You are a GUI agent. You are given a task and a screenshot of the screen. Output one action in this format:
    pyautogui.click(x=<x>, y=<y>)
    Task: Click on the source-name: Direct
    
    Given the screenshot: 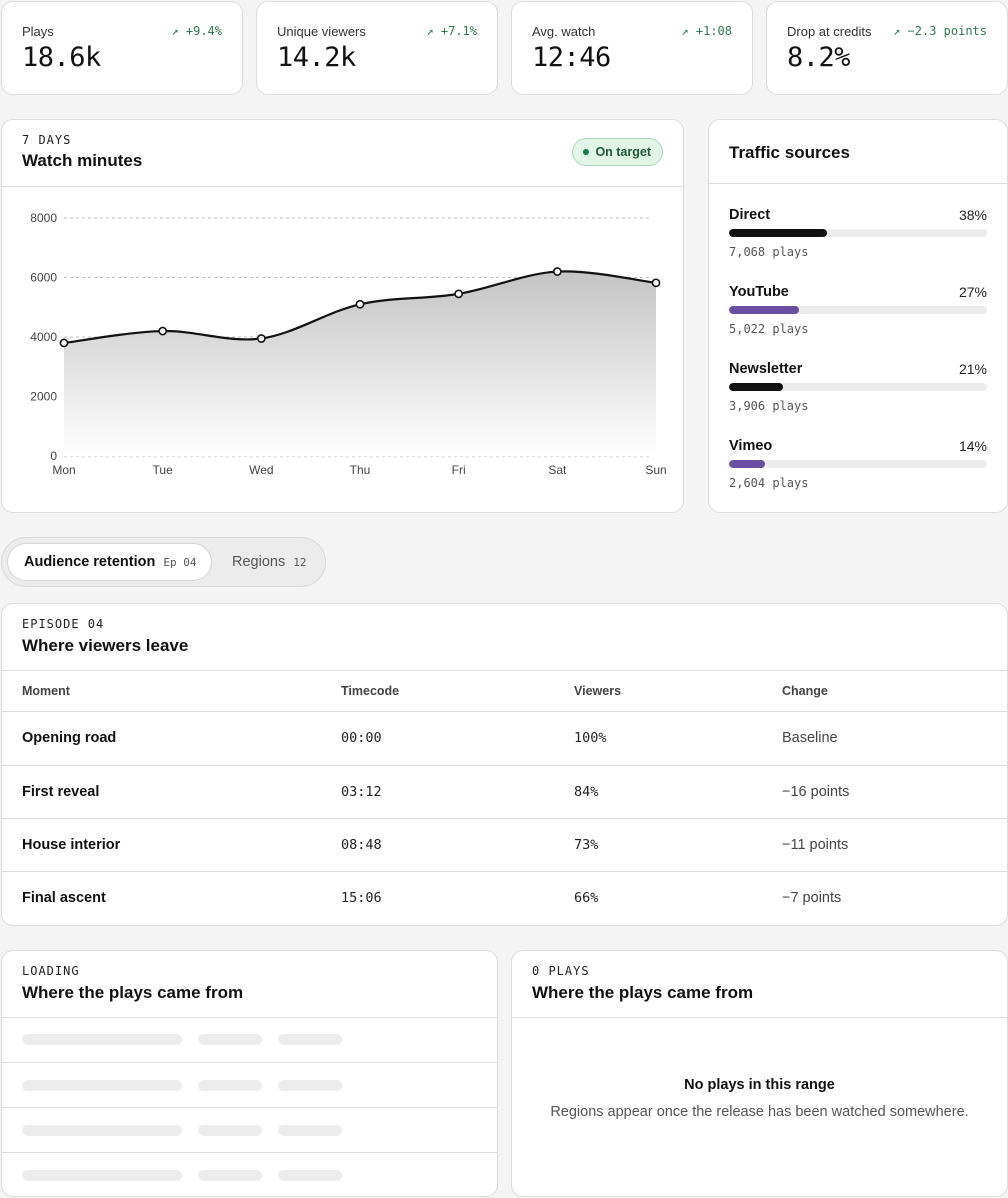 What is the action you would take?
    pyautogui.click(x=750, y=215)
    